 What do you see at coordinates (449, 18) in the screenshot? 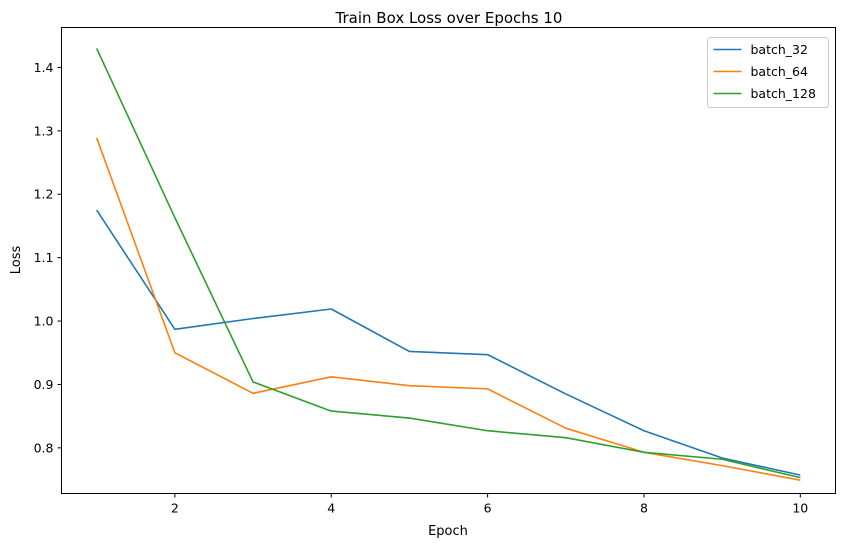
I see `chart-title: Train Box Loss over Epochs 10` at bounding box center [449, 18].